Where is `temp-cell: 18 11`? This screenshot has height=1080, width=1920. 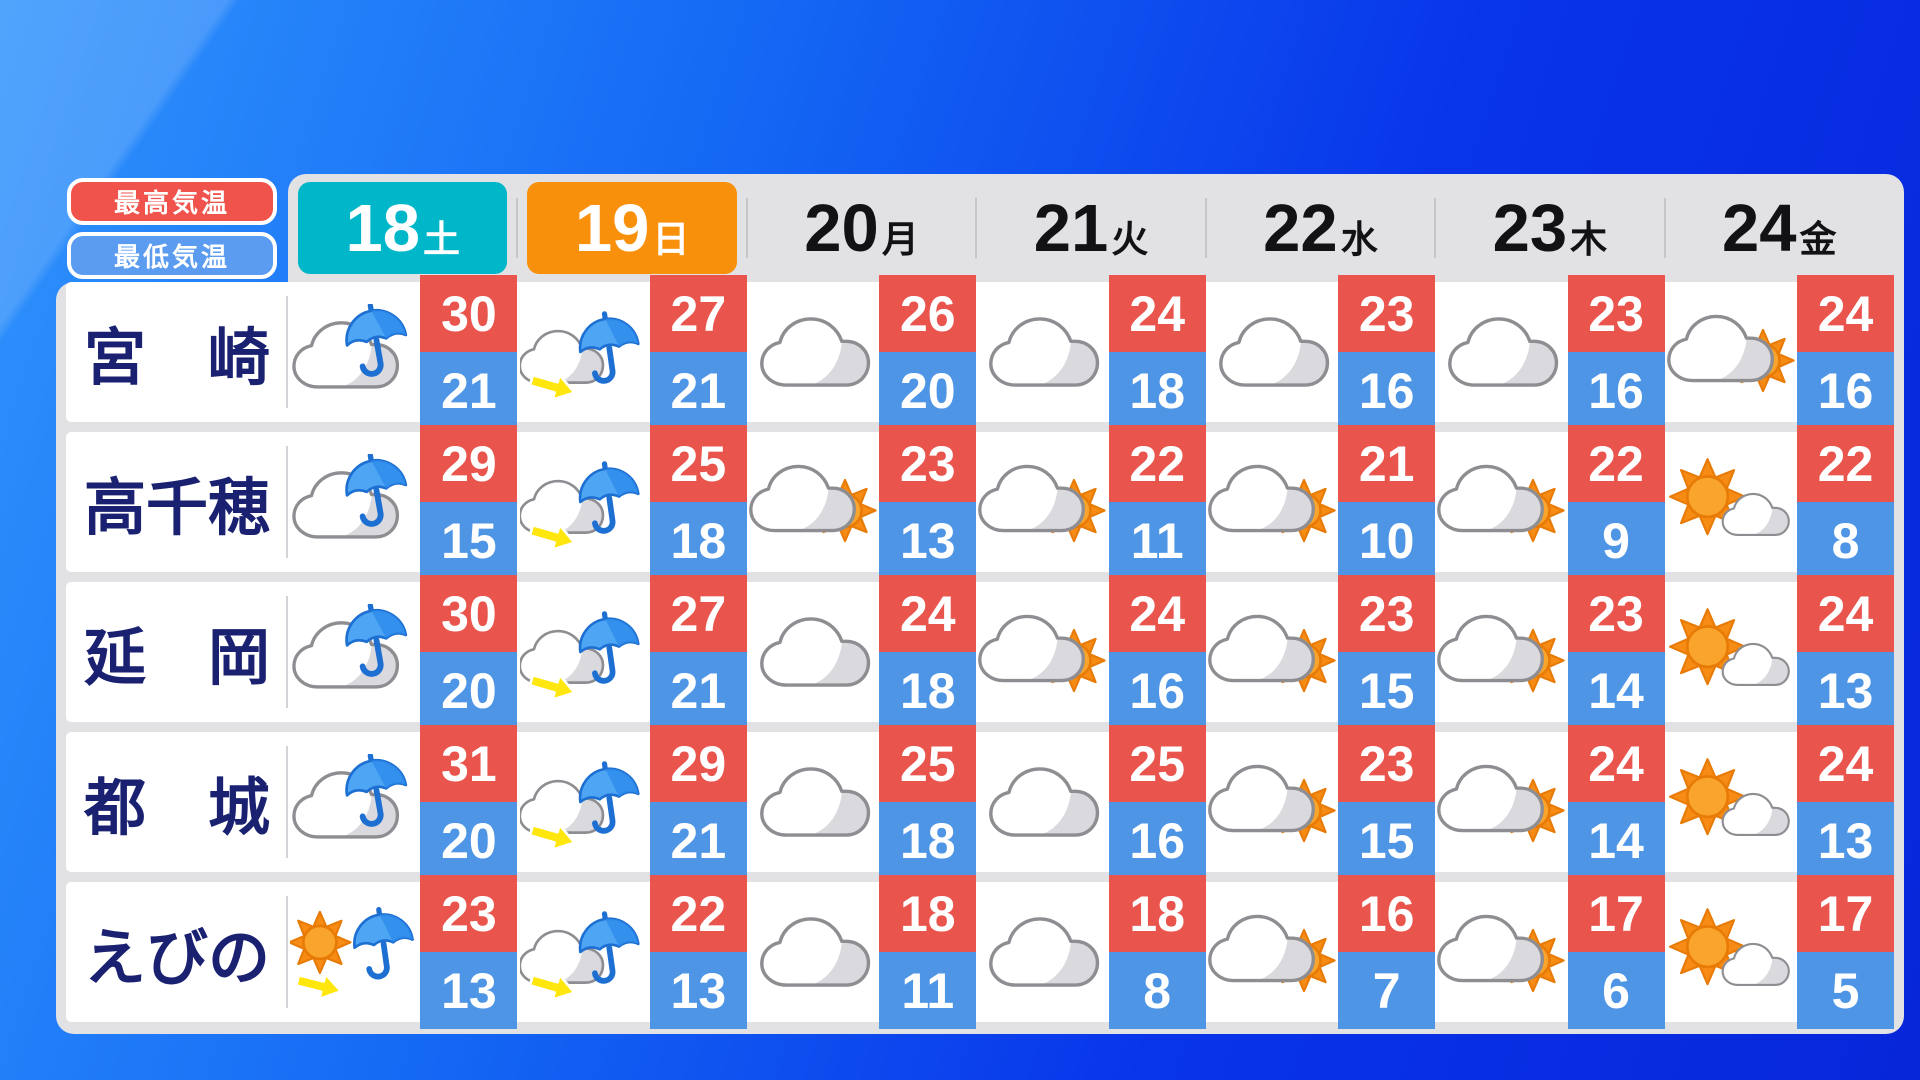 temp-cell: 18 11 is located at coordinates (928, 952).